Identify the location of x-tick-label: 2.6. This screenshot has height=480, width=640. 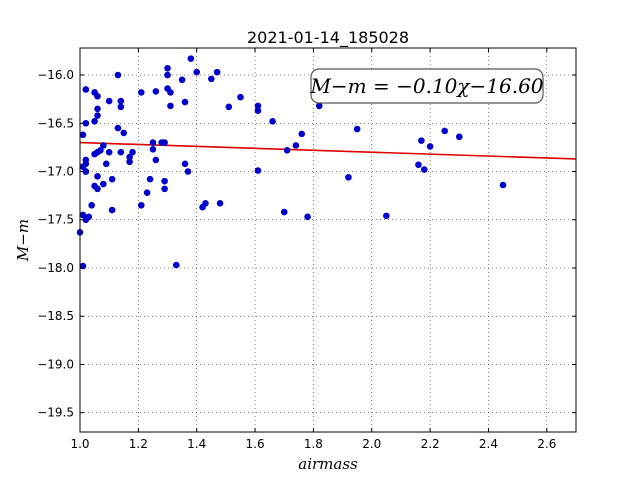
(546, 444).